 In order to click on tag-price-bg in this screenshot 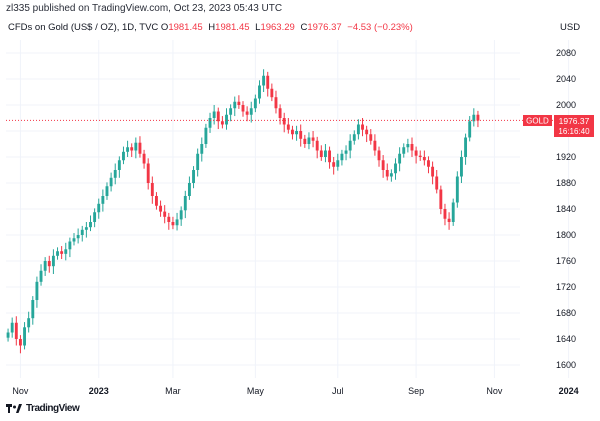, I will do `click(574, 126)`.